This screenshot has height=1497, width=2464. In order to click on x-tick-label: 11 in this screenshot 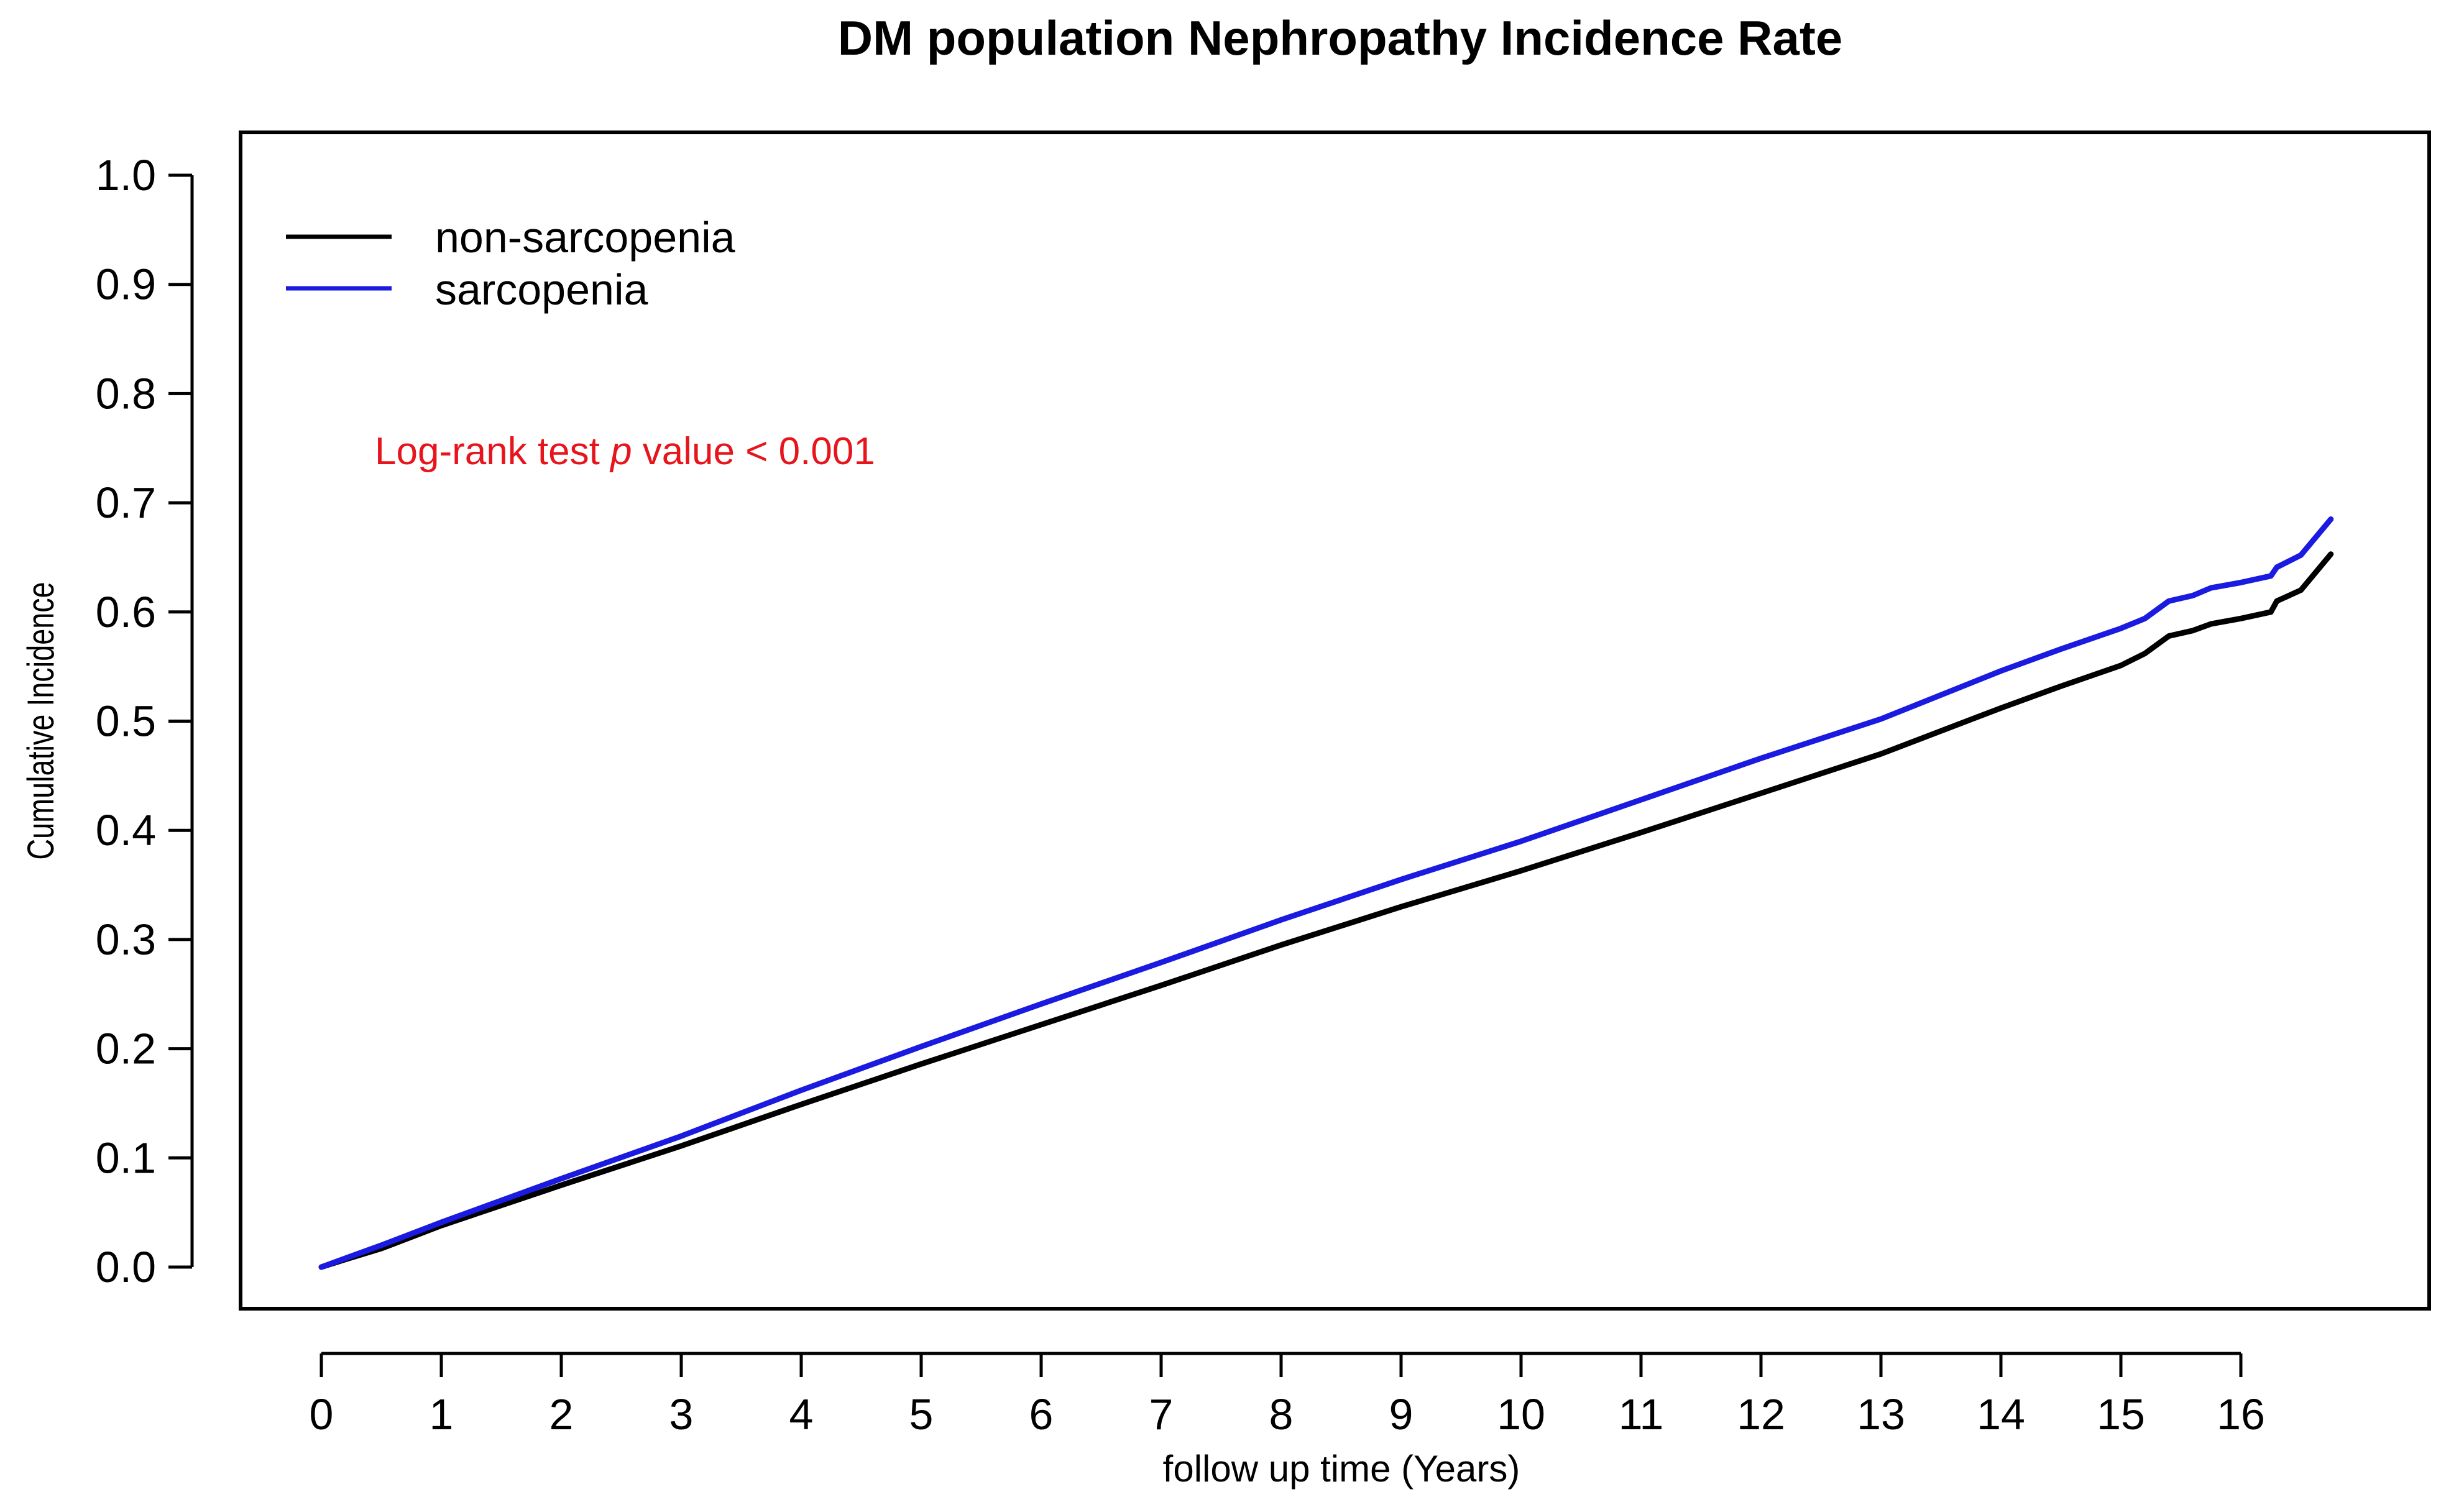, I will do `click(1642, 1414)`.